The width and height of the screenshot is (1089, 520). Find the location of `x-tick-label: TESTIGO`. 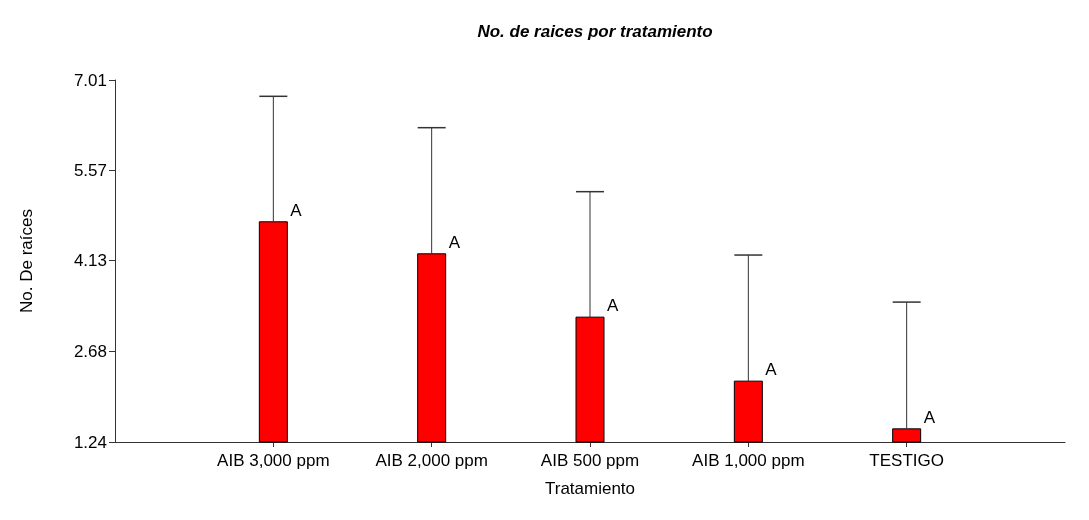

x-tick-label: TESTIGO is located at coordinates (906, 460).